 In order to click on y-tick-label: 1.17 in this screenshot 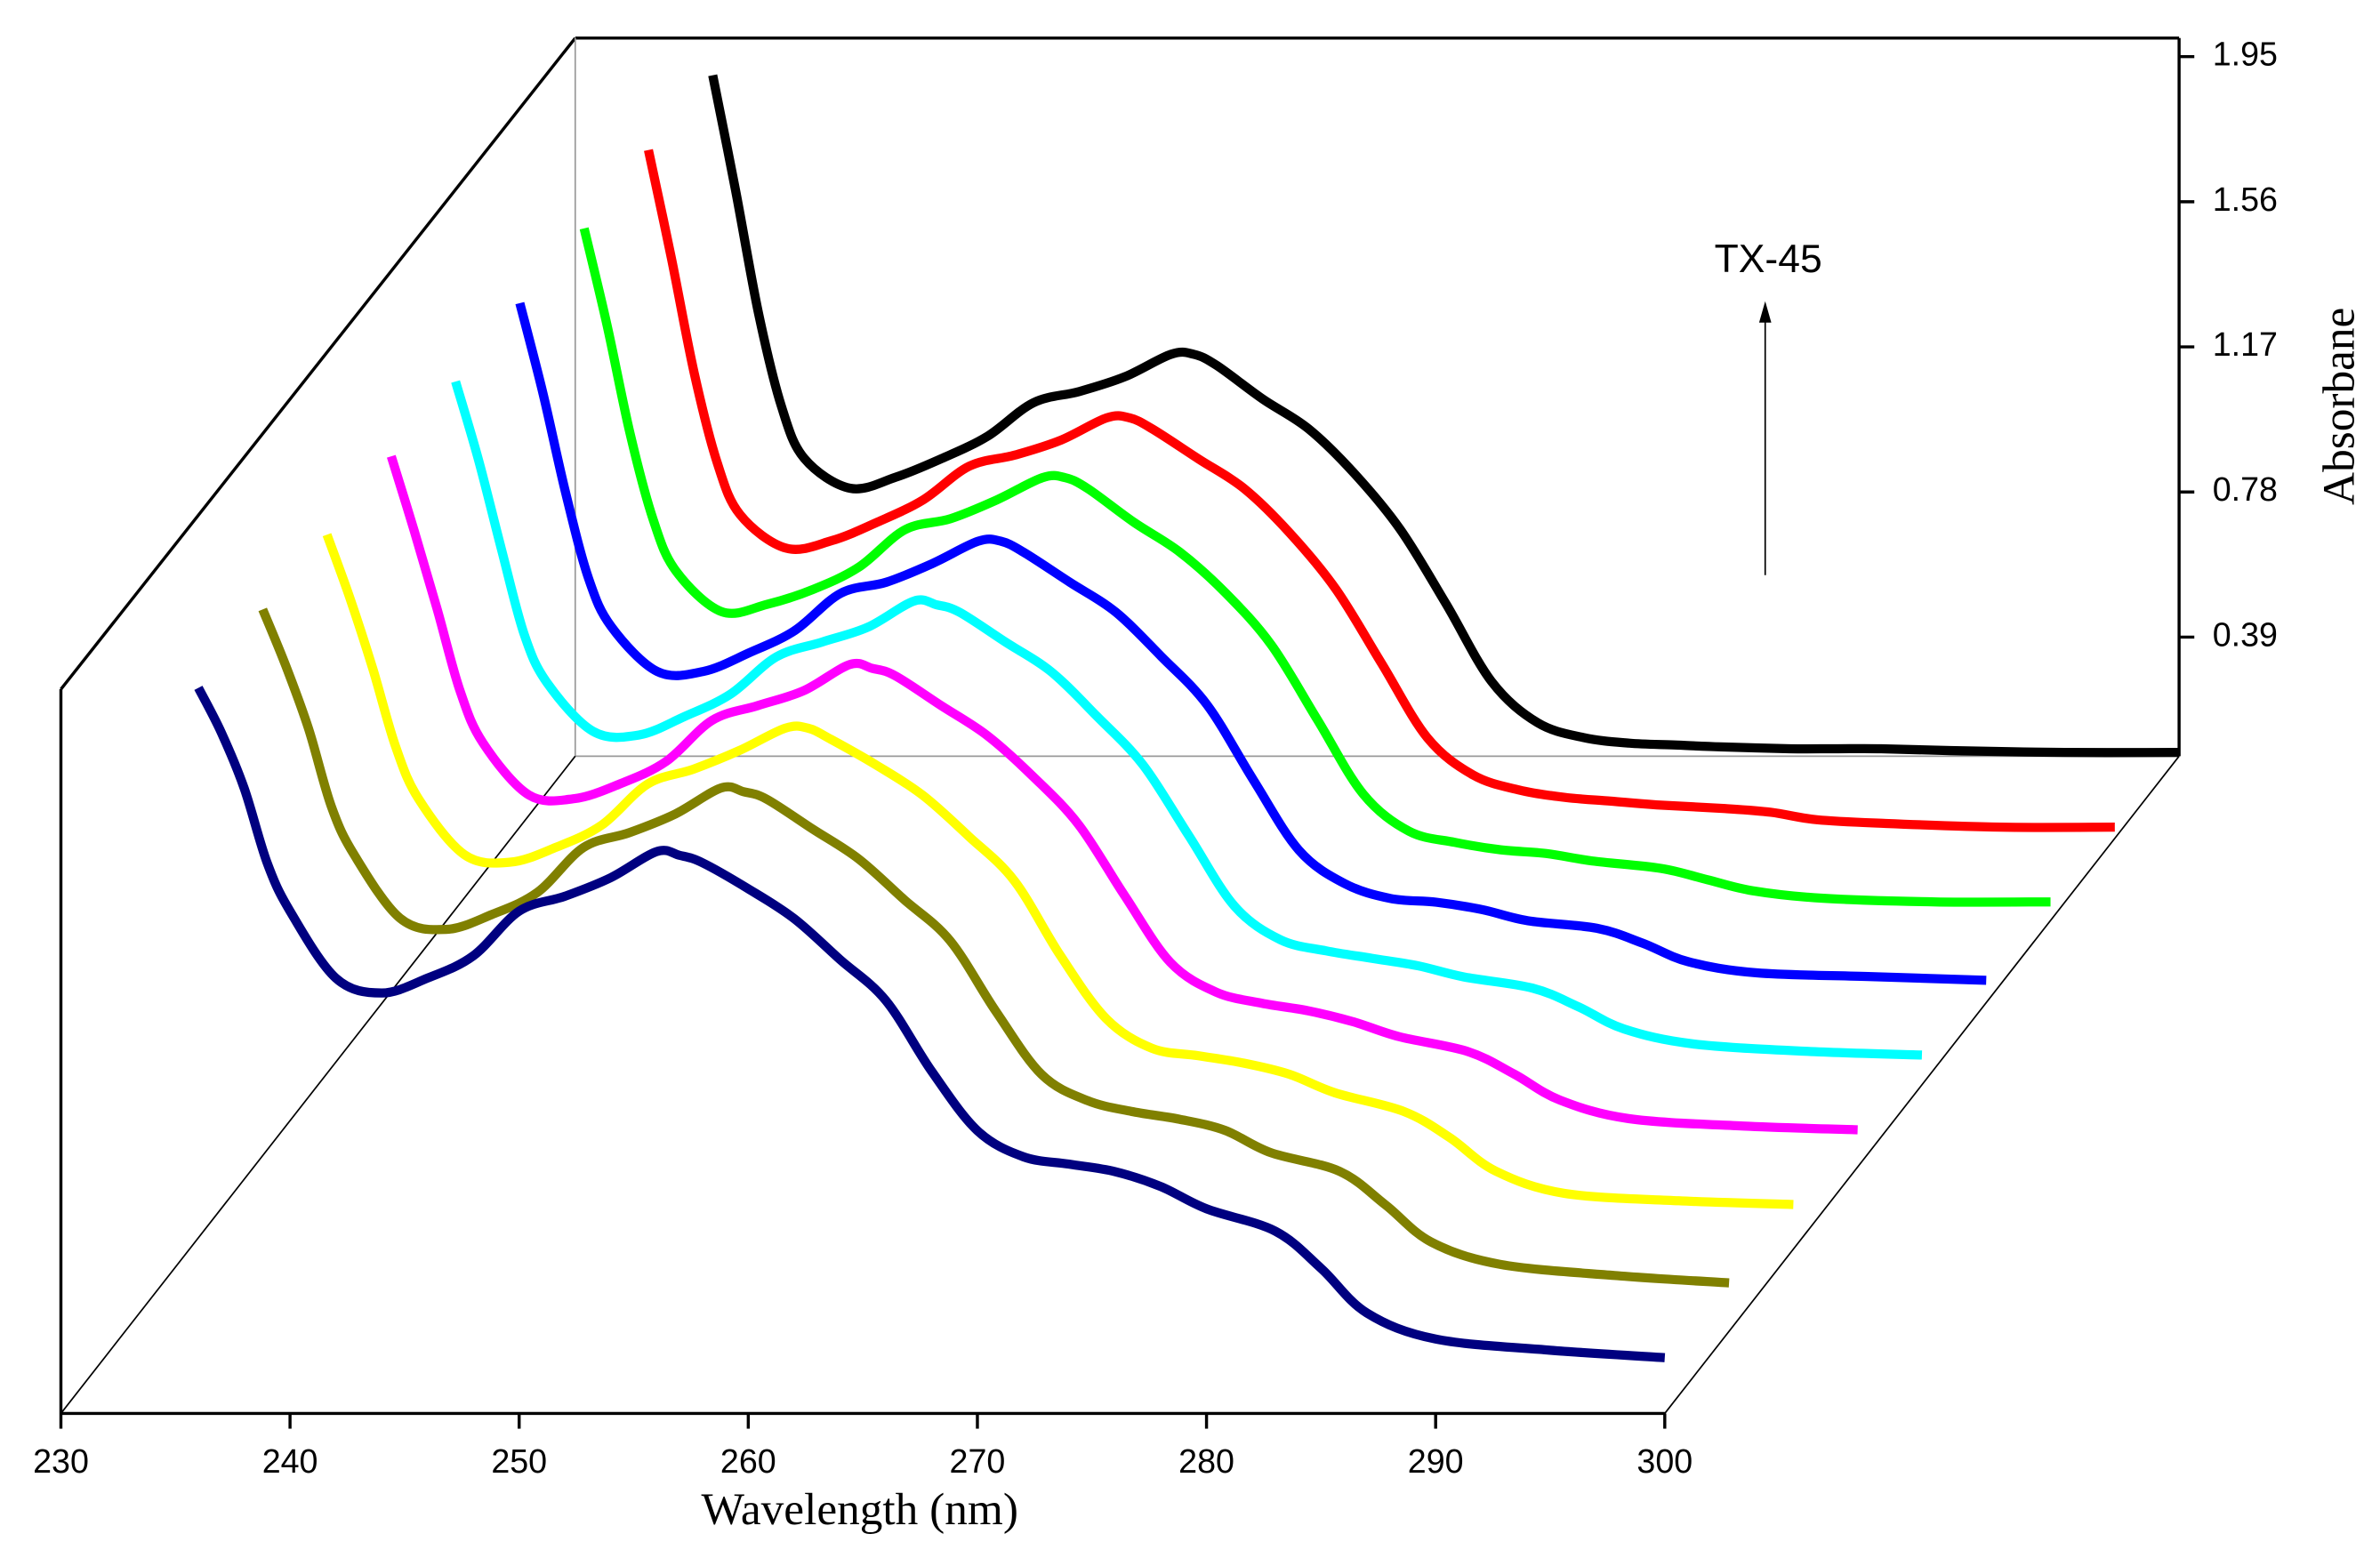, I will do `click(2245, 344)`.